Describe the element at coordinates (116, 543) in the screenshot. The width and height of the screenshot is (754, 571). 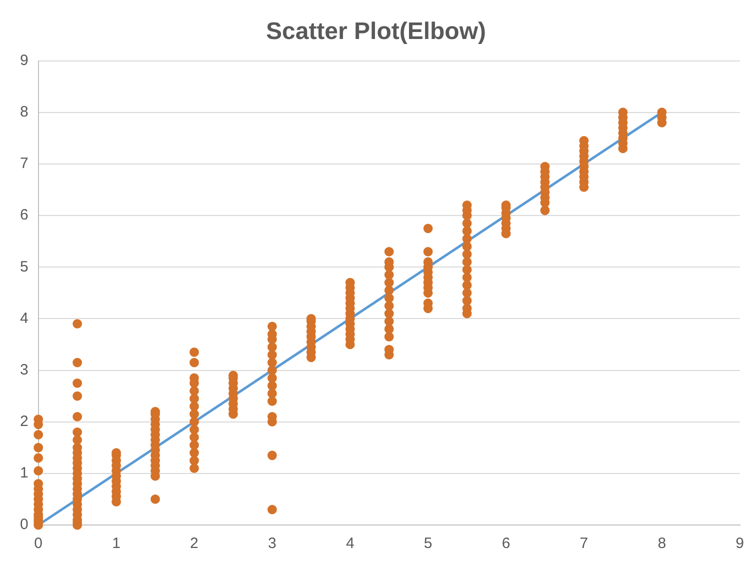
I see `x-tick-label: 1` at that location.